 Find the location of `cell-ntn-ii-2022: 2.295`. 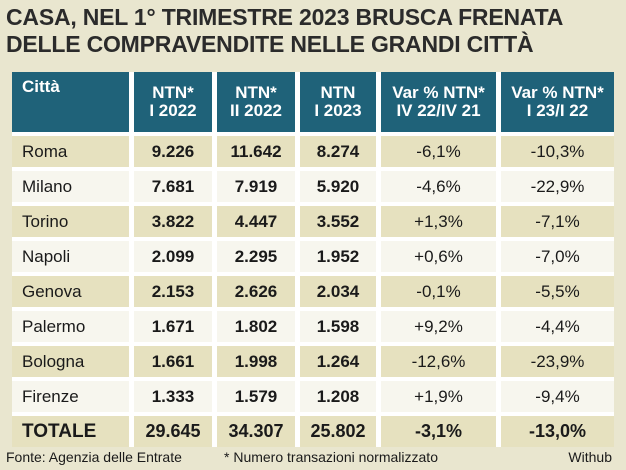

cell-ntn-ii-2022: 2.295 is located at coordinates (258, 254).